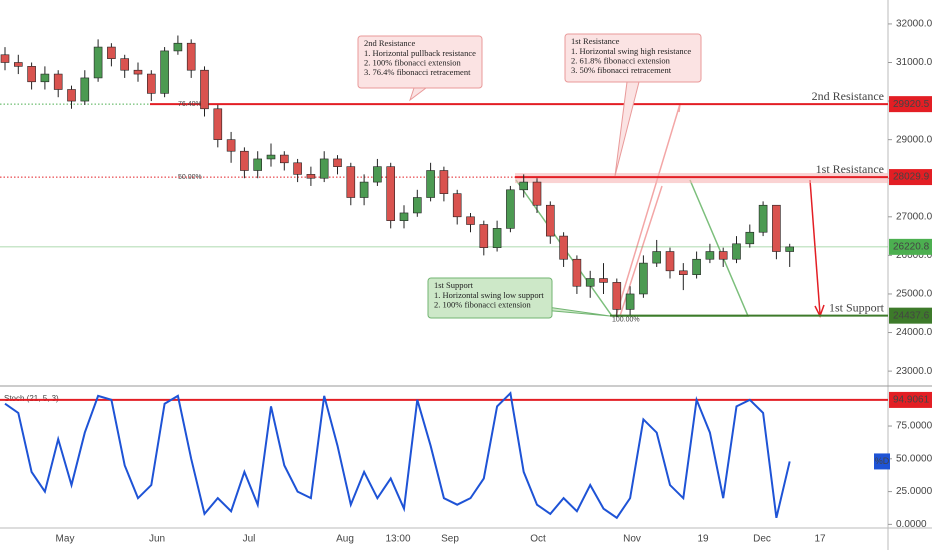  I want to click on x-tick-label: Jun, so click(157, 539).